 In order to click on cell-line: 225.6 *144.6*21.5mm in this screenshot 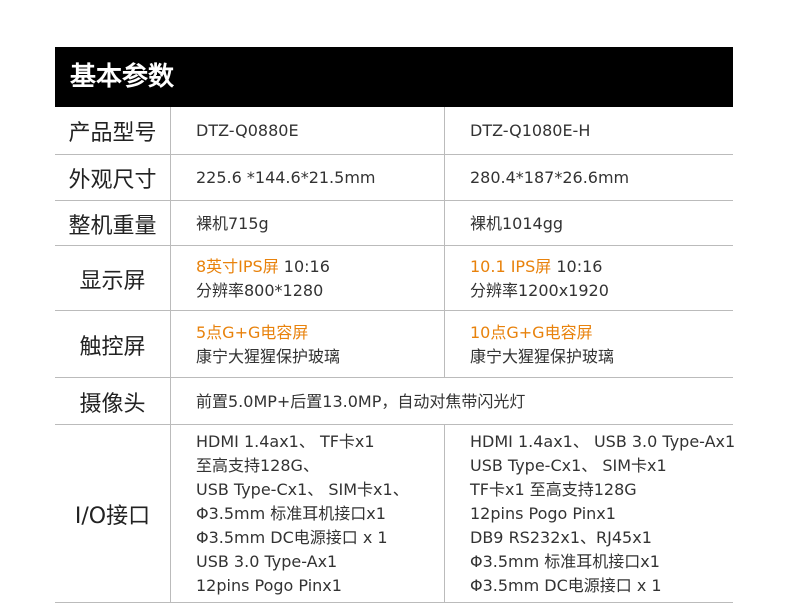, I will do `click(320, 178)`.